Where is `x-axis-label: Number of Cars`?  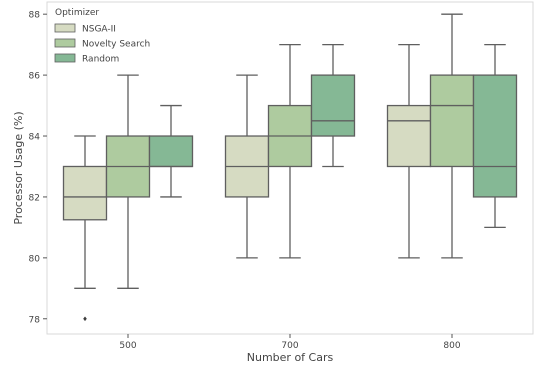
x-axis-label: Number of Cars is located at coordinates (290, 357).